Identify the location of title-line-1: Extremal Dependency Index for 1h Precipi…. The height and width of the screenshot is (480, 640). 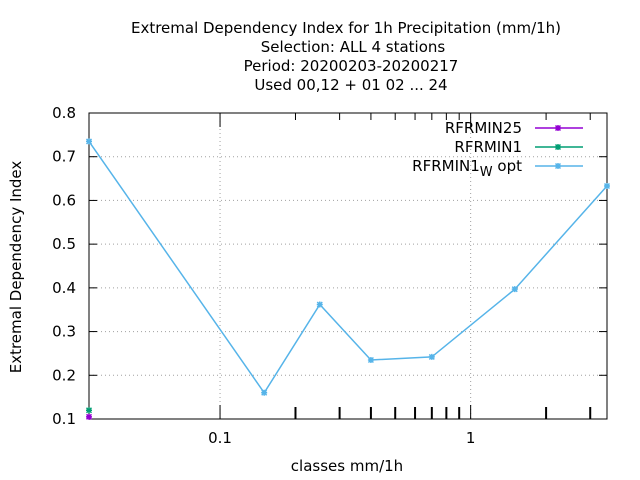
(346, 28).